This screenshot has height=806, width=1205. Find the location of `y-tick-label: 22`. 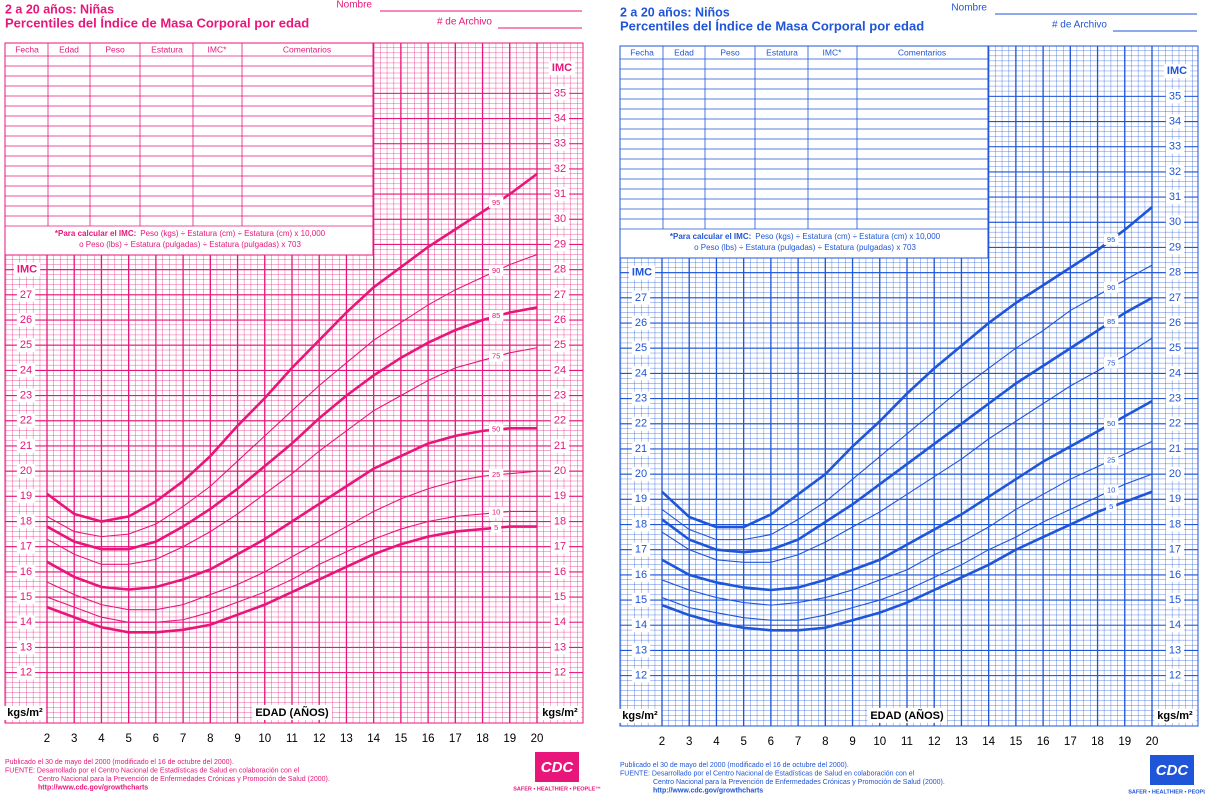

y-tick-label: 22 is located at coordinates (641, 424).